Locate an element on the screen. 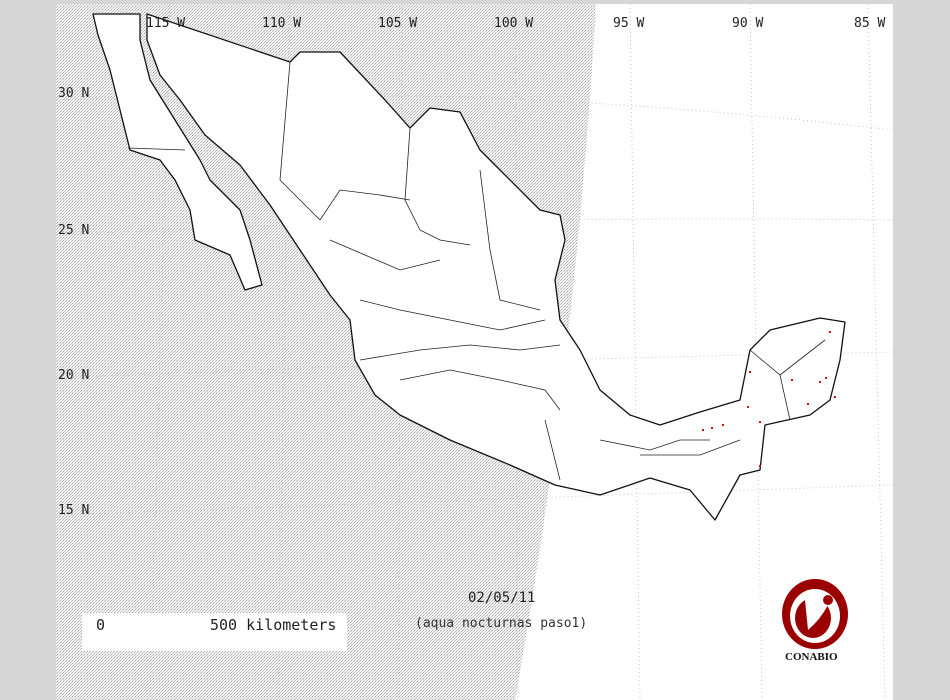  conabio-logo-icon is located at coordinates (815, 614).